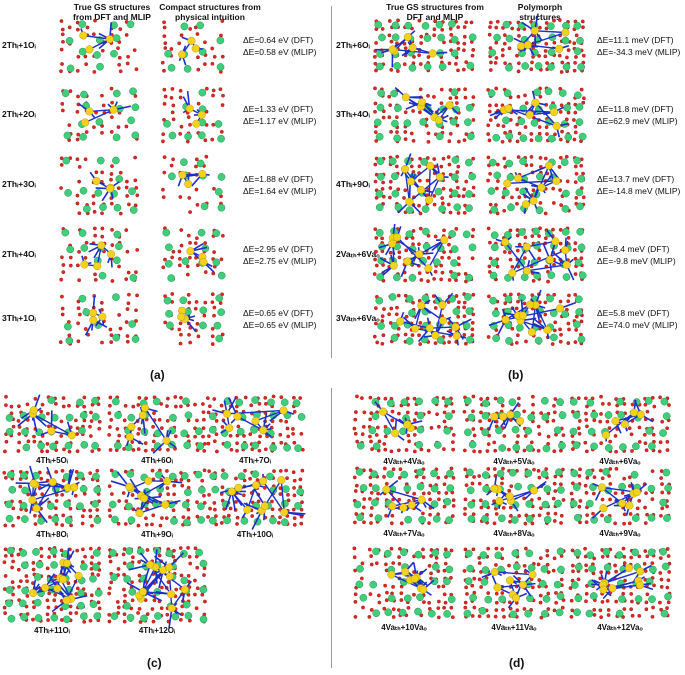 The image size is (685, 675). What do you see at coordinates (620, 461) in the screenshot?
I see `panel-d-structure-label: 4Vaₜₕ+6Vaₒ` at bounding box center [620, 461].